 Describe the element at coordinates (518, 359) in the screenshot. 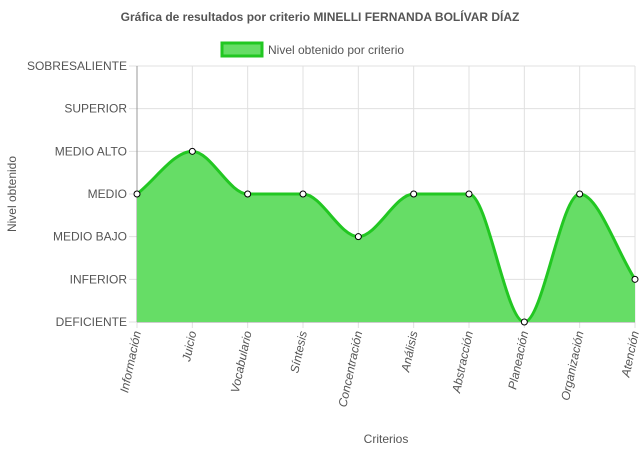

I see `x-tick-label: Planeación` at that location.